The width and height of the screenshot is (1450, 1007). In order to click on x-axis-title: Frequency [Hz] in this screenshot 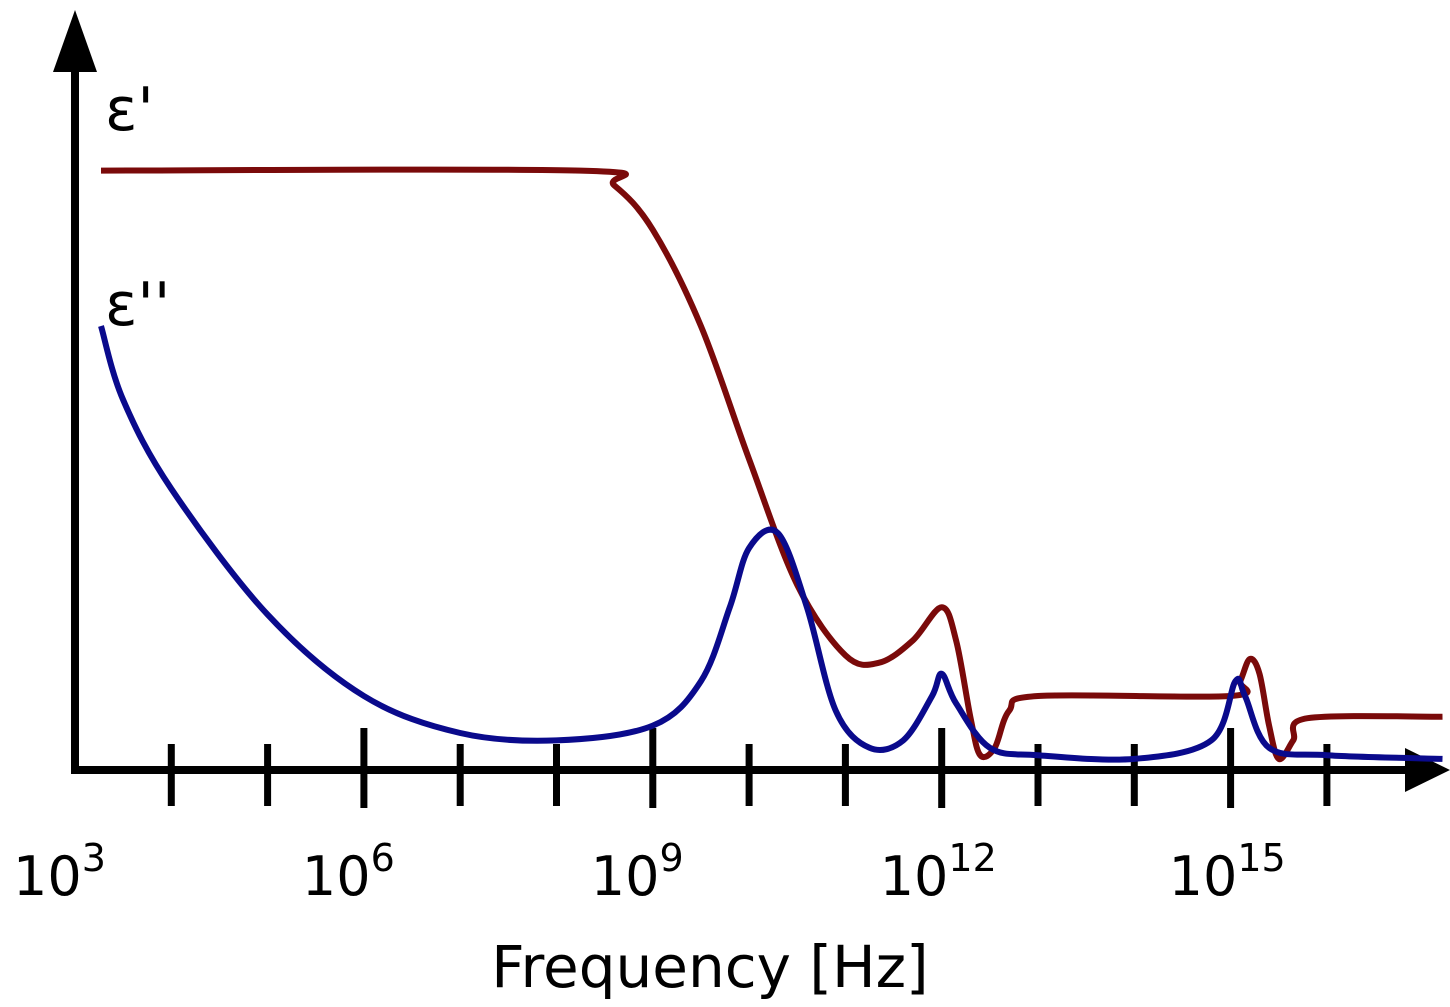, I will do `click(709, 967)`.